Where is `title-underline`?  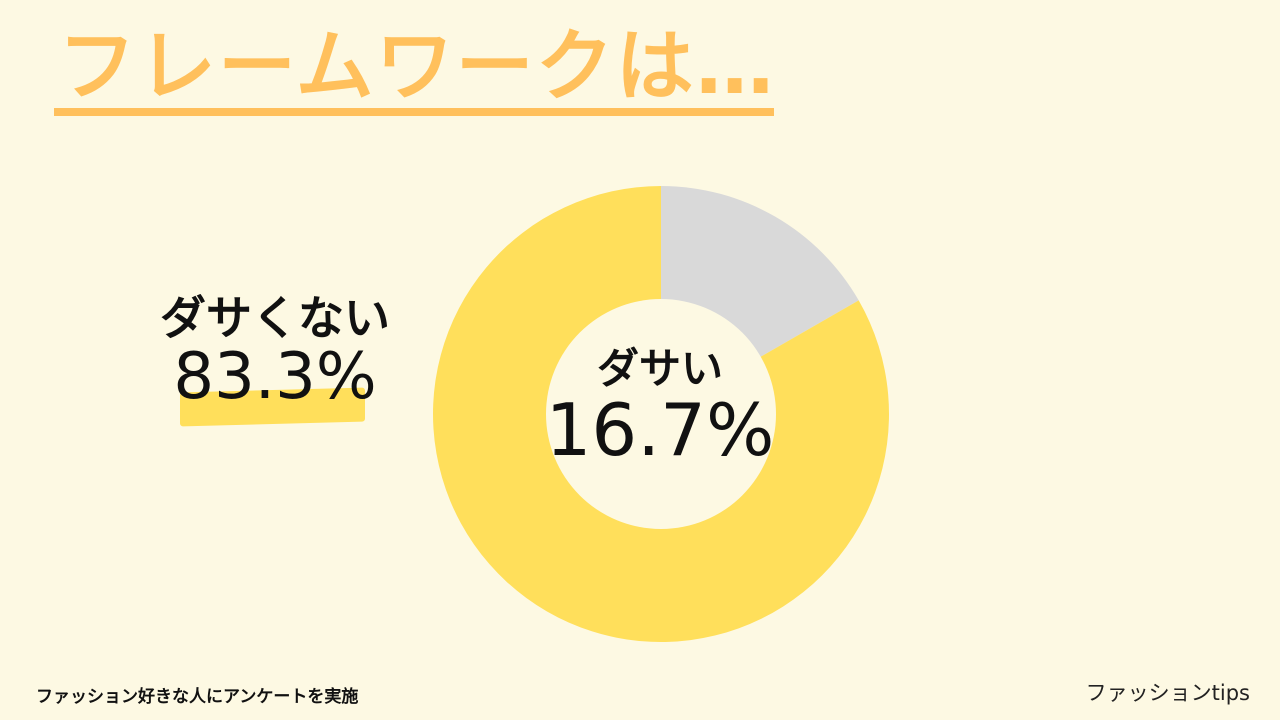
title-underline is located at coordinates (414, 112).